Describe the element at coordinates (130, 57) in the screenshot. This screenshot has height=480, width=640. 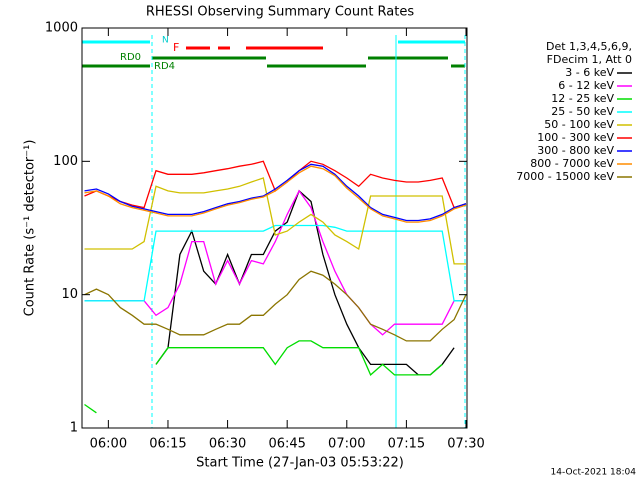
I see `annotation: RD0` at that location.